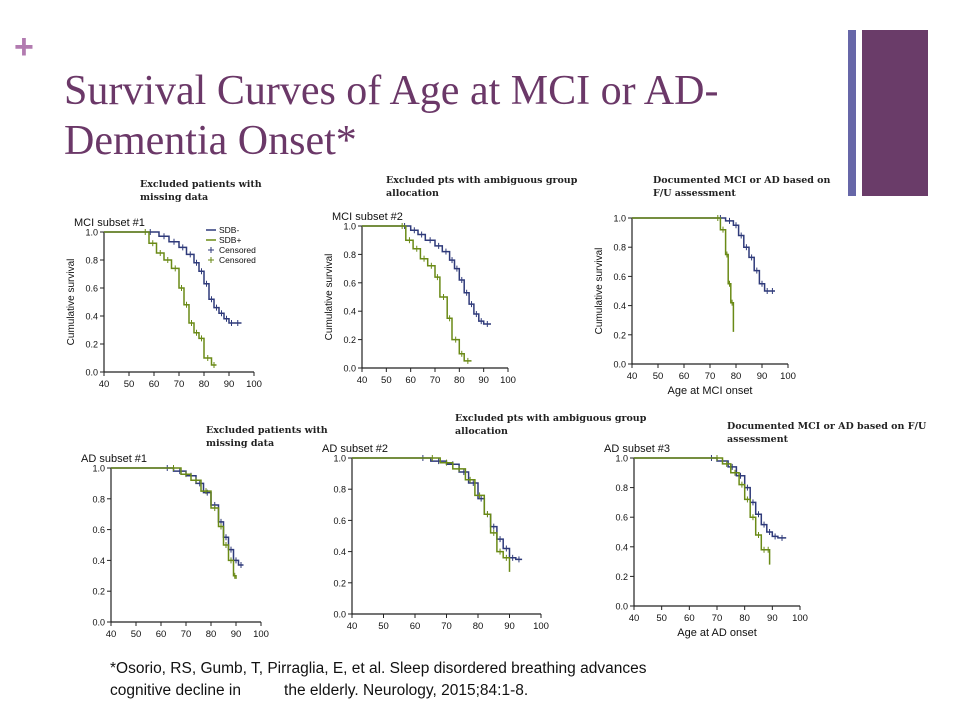 The image size is (960, 720). Describe the element at coordinates (201, 191) in the screenshot. I see `note-mci-1: Excluded patients with missing data` at that location.